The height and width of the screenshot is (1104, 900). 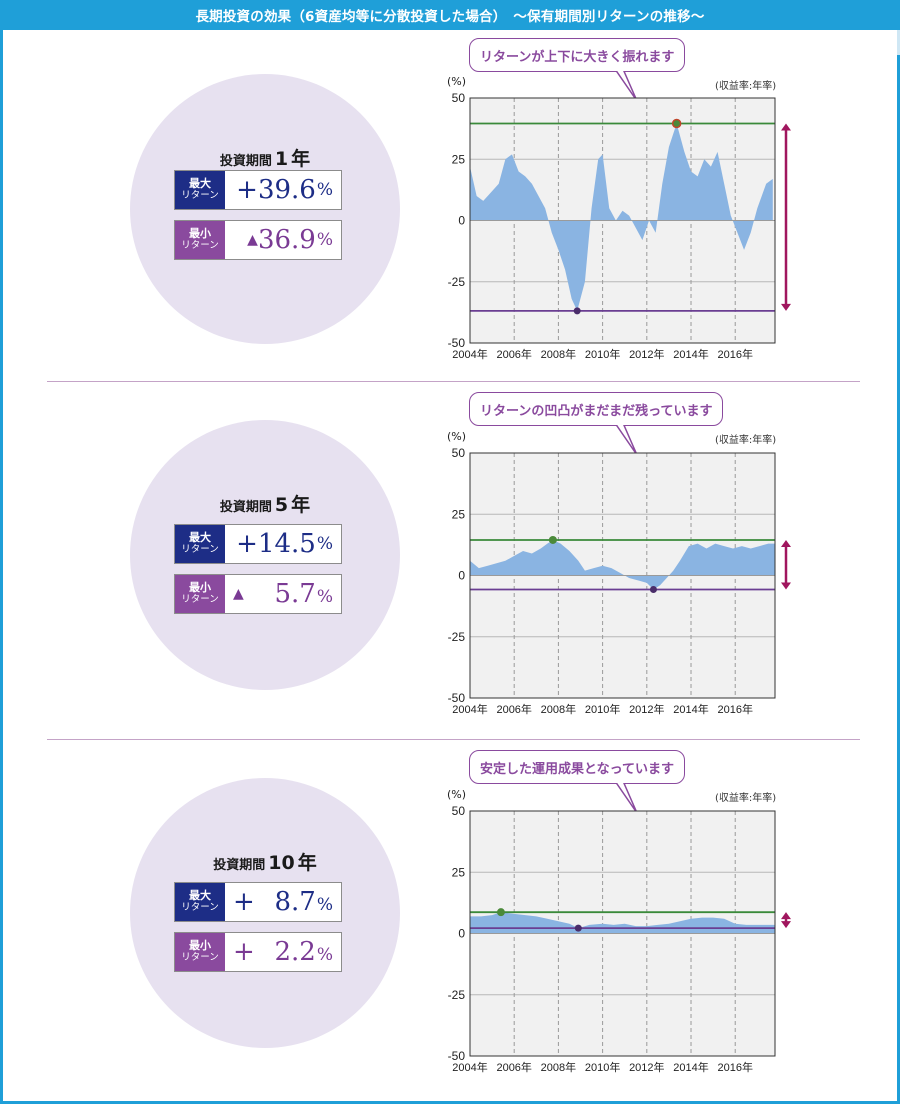 I want to click on summary-circle: 投資期間 5 年 最大 リターン +14.5% 最小 リターン ▲ 5.7%, so click(x=265, y=555).